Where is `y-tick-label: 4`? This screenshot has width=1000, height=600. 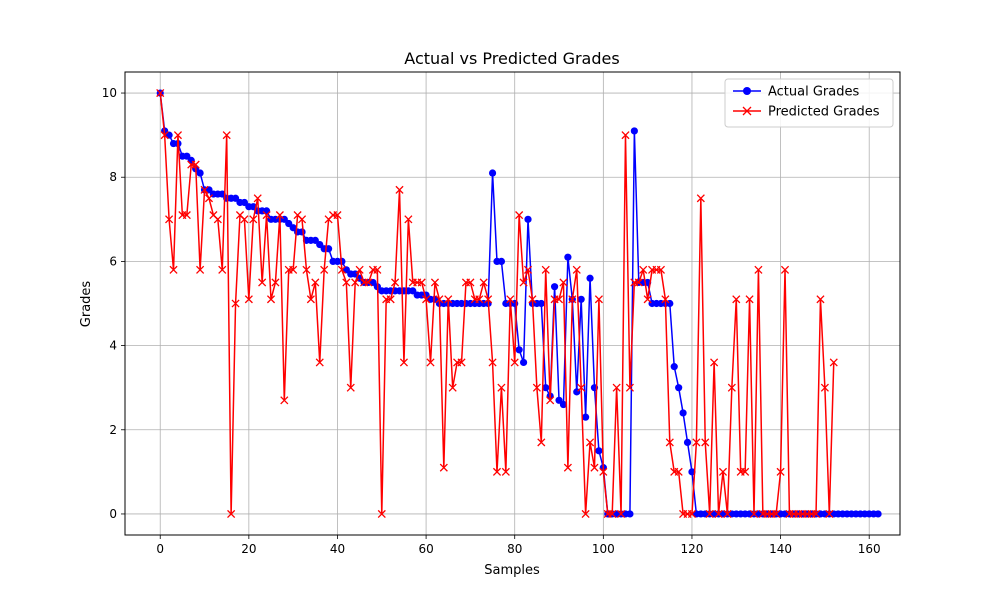 y-tick-label: 4 is located at coordinates (113, 346).